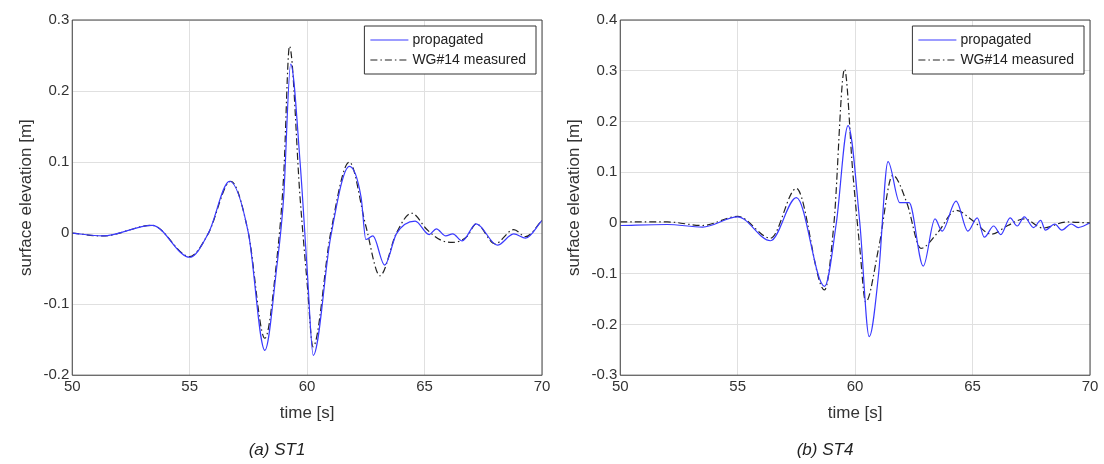 This screenshot has height=464, width=1104. I want to click on y-tick-label: 0.4, so click(607, 19).